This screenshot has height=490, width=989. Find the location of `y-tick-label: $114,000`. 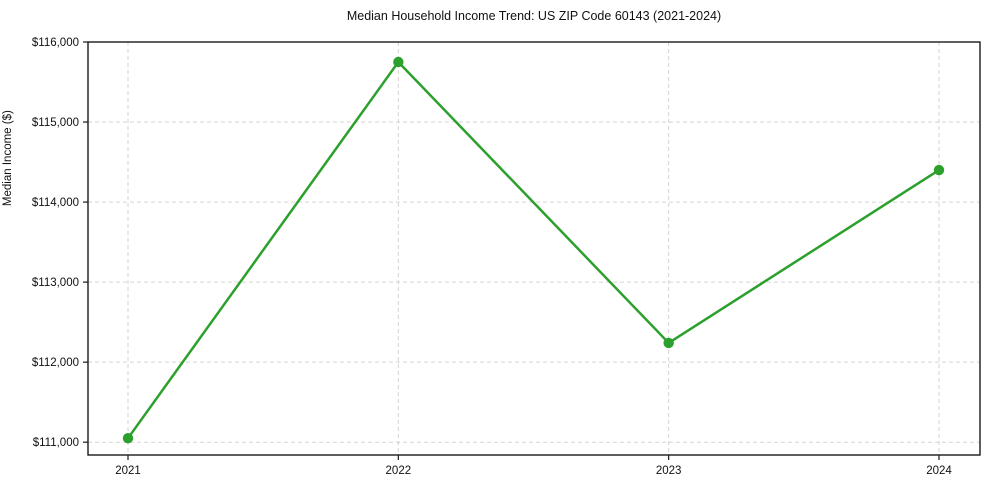

y-tick-label: $114,000 is located at coordinates (55, 203).